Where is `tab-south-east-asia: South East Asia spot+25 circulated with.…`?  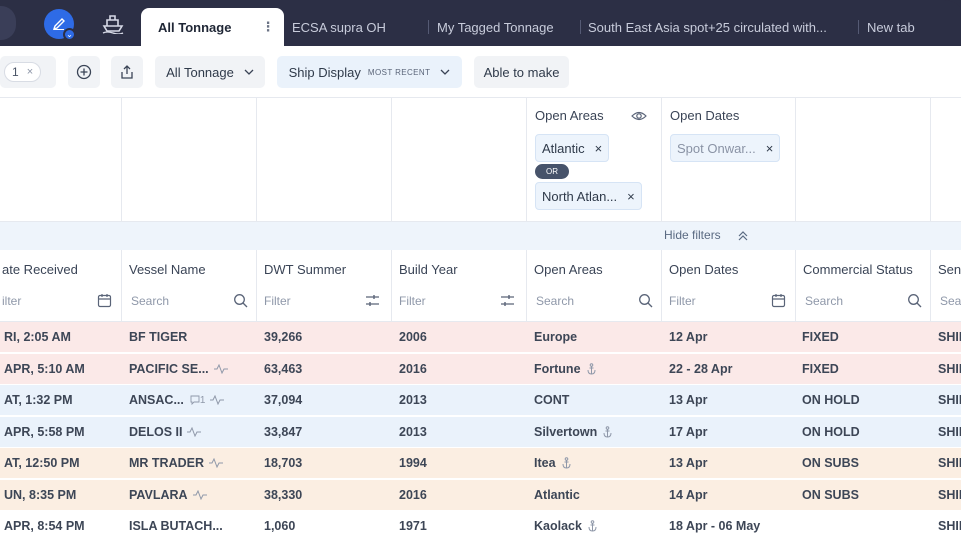 tab-south-east-asia: South East Asia spot+25 circulated with.… is located at coordinates (715, 27).